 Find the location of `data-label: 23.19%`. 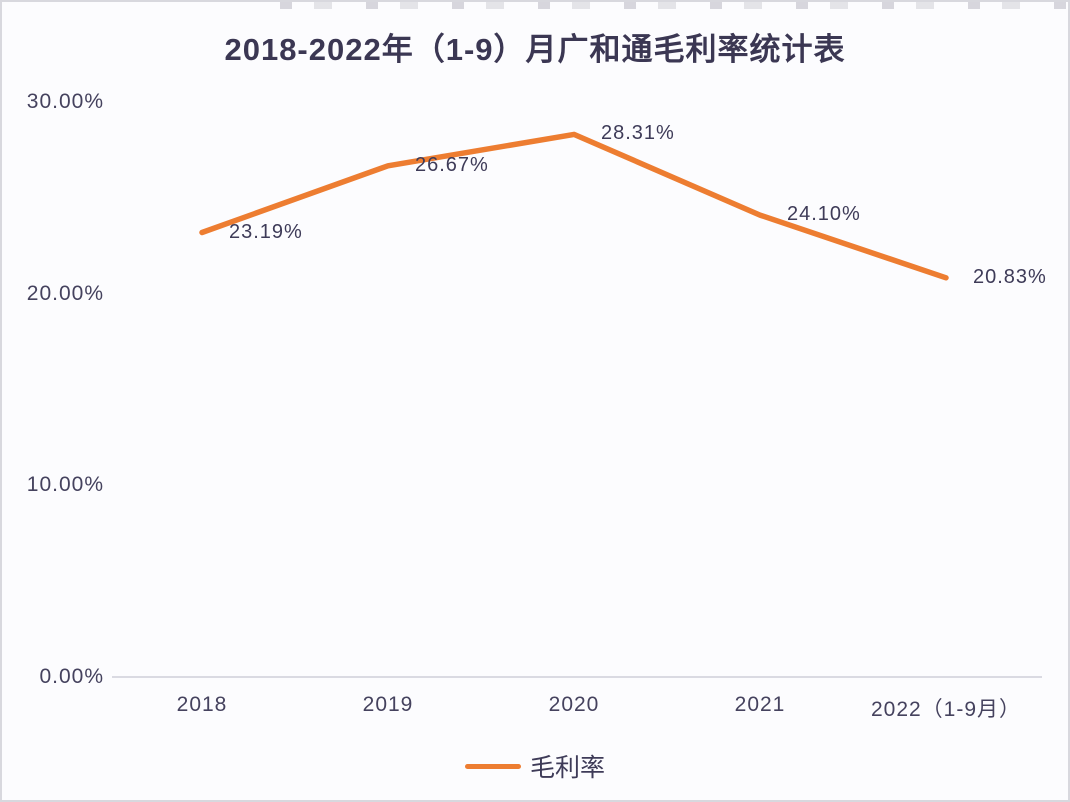

data-label: 23.19% is located at coordinates (266, 231).